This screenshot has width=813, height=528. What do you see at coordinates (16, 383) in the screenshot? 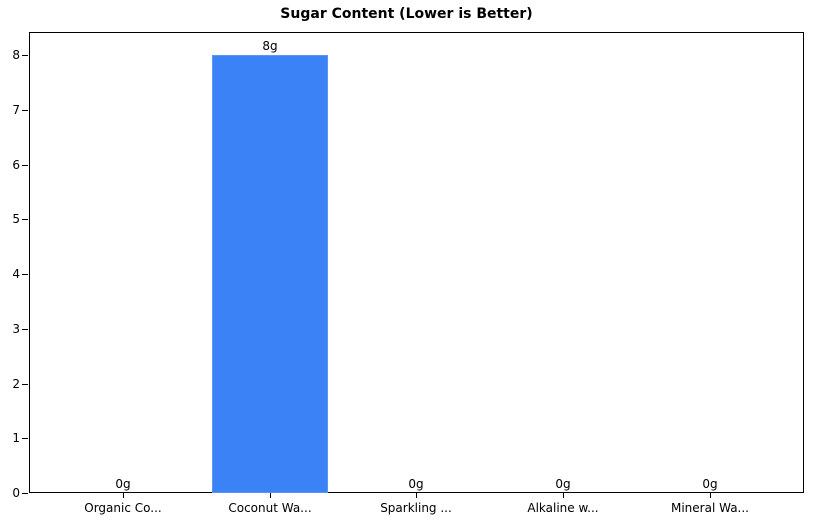
I see `y-tick-label: 2` at bounding box center [16, 383].